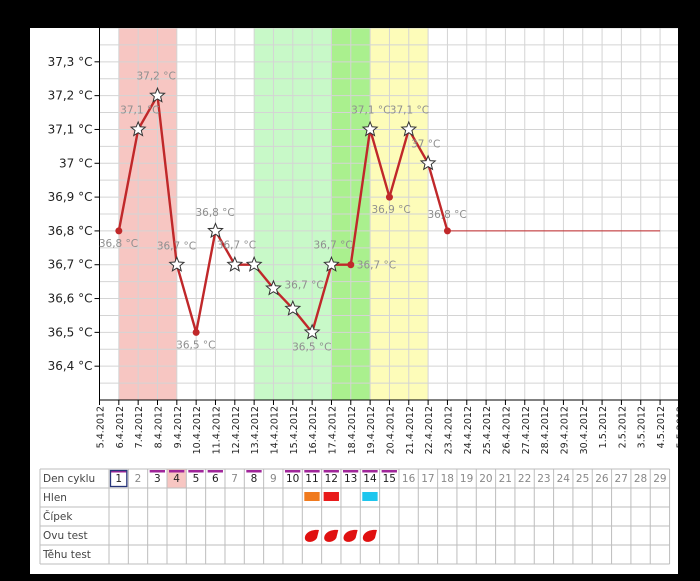 The width and height of the screenshot is (700, 581). Describe the element at coordinates (157, 479) in the screenshot. I see `day-number: 3` at that location.